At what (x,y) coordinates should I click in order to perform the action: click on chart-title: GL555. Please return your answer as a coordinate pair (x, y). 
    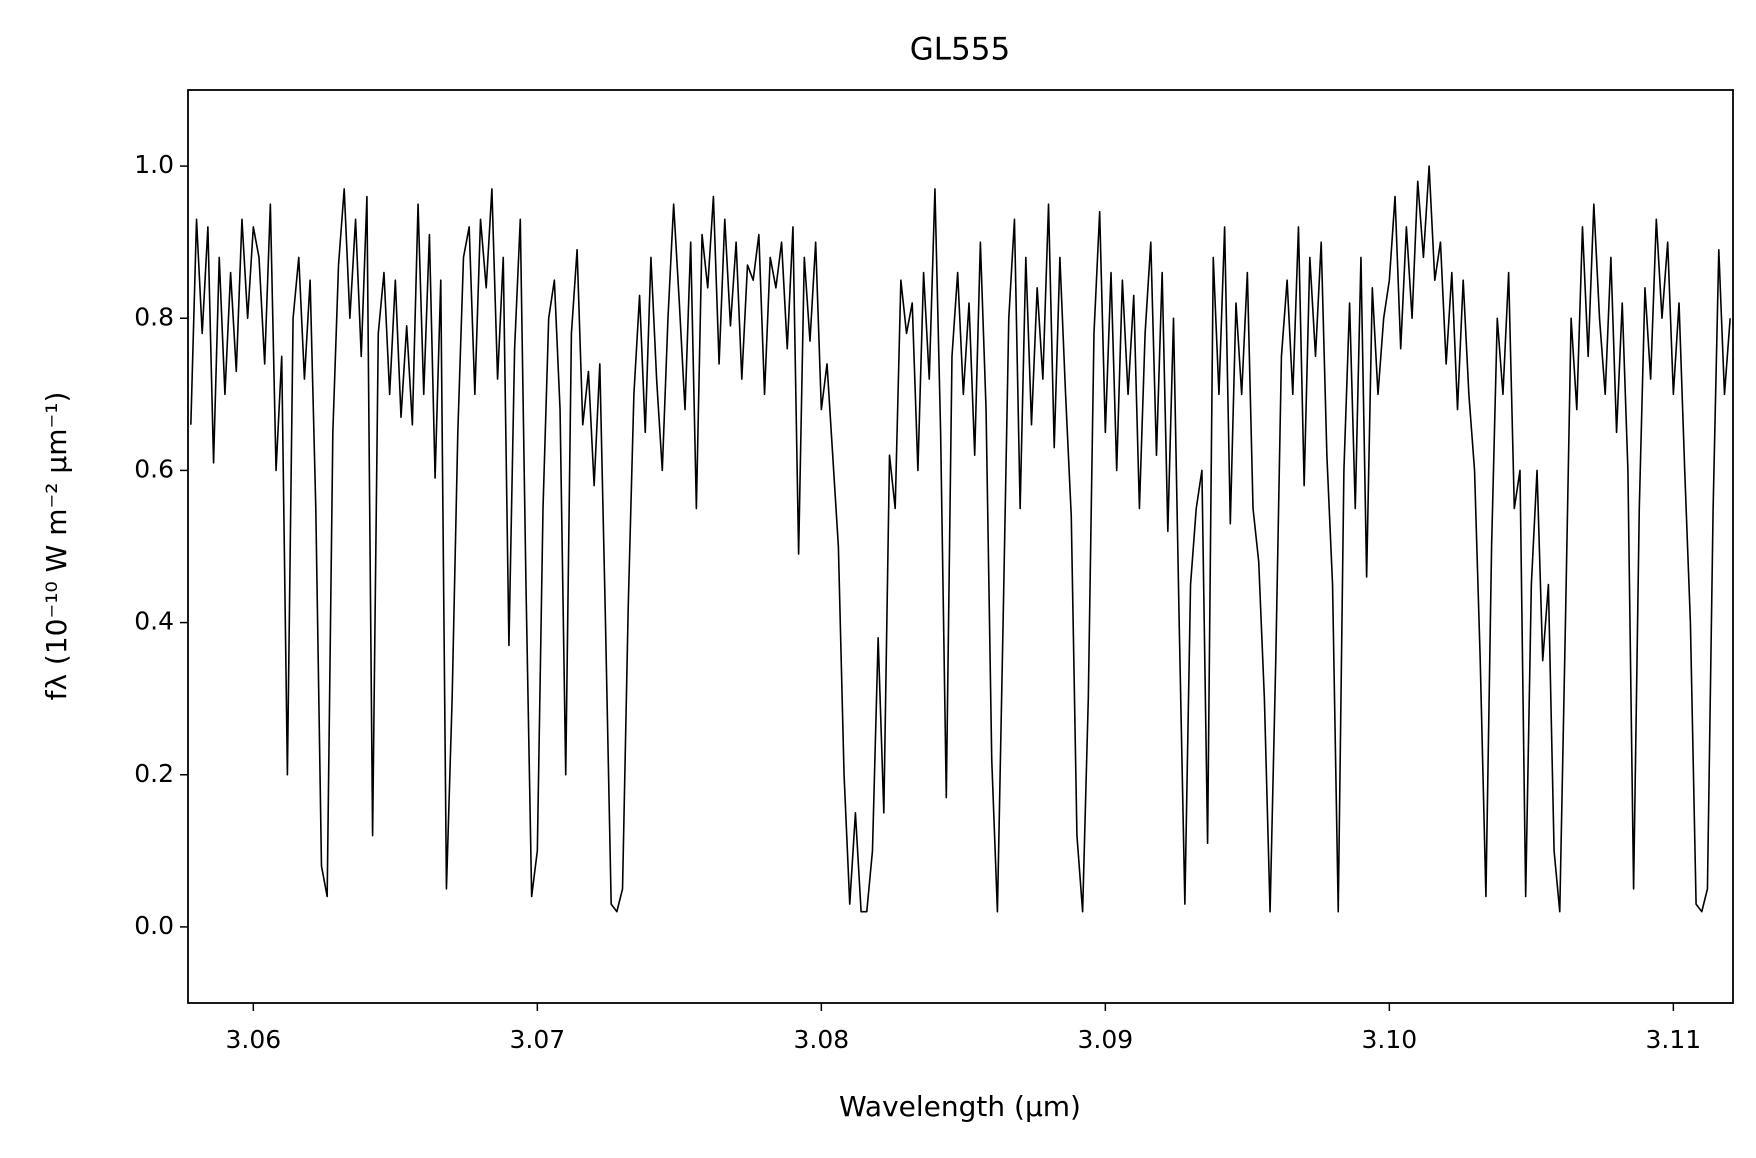
    Looking at the image, I should click on (960, 50).